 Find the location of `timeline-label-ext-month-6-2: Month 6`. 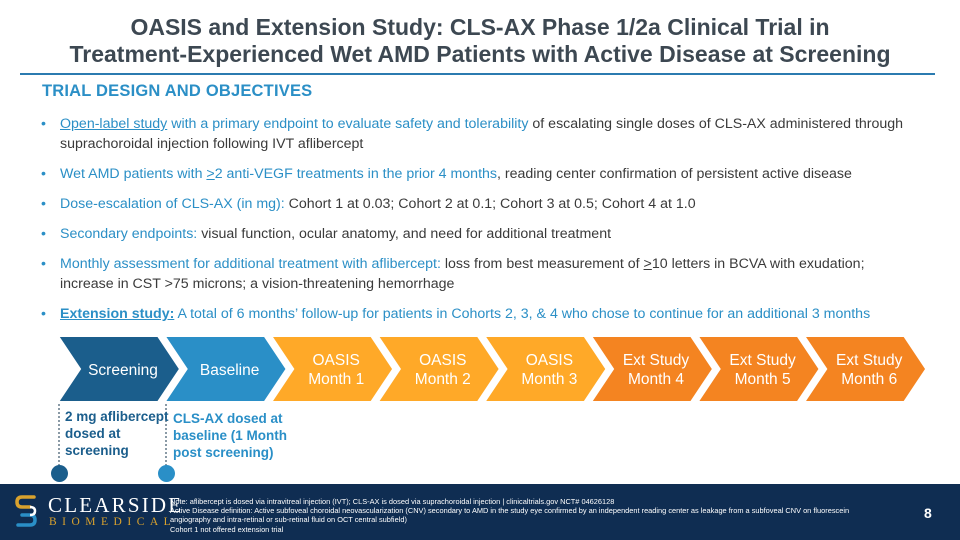

timeline-label-ext-month-6-2: Month 6 is located at coordinates (869, 379).